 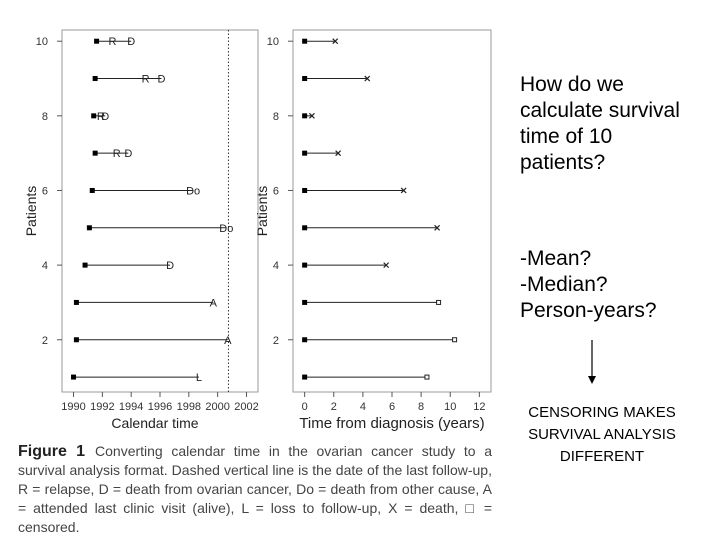 What do you see at coordinates (73, 407) in the screenshot?
I see `x-tick-label: 1990` at bounding box center [73, 407].